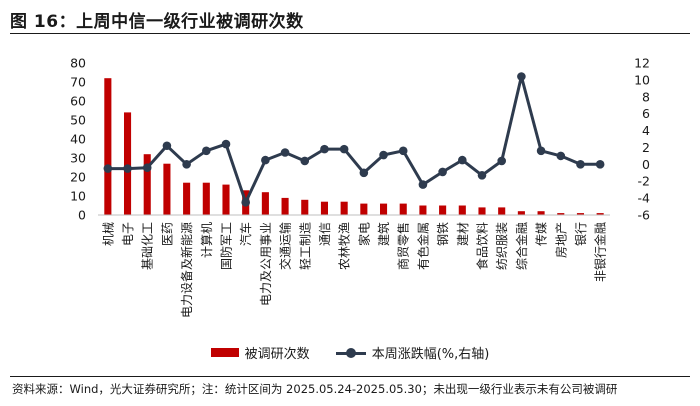 The height and width of the screenshot is (406, 700). I want to click on x-tick-label: 国防军工, so click(226, 246).